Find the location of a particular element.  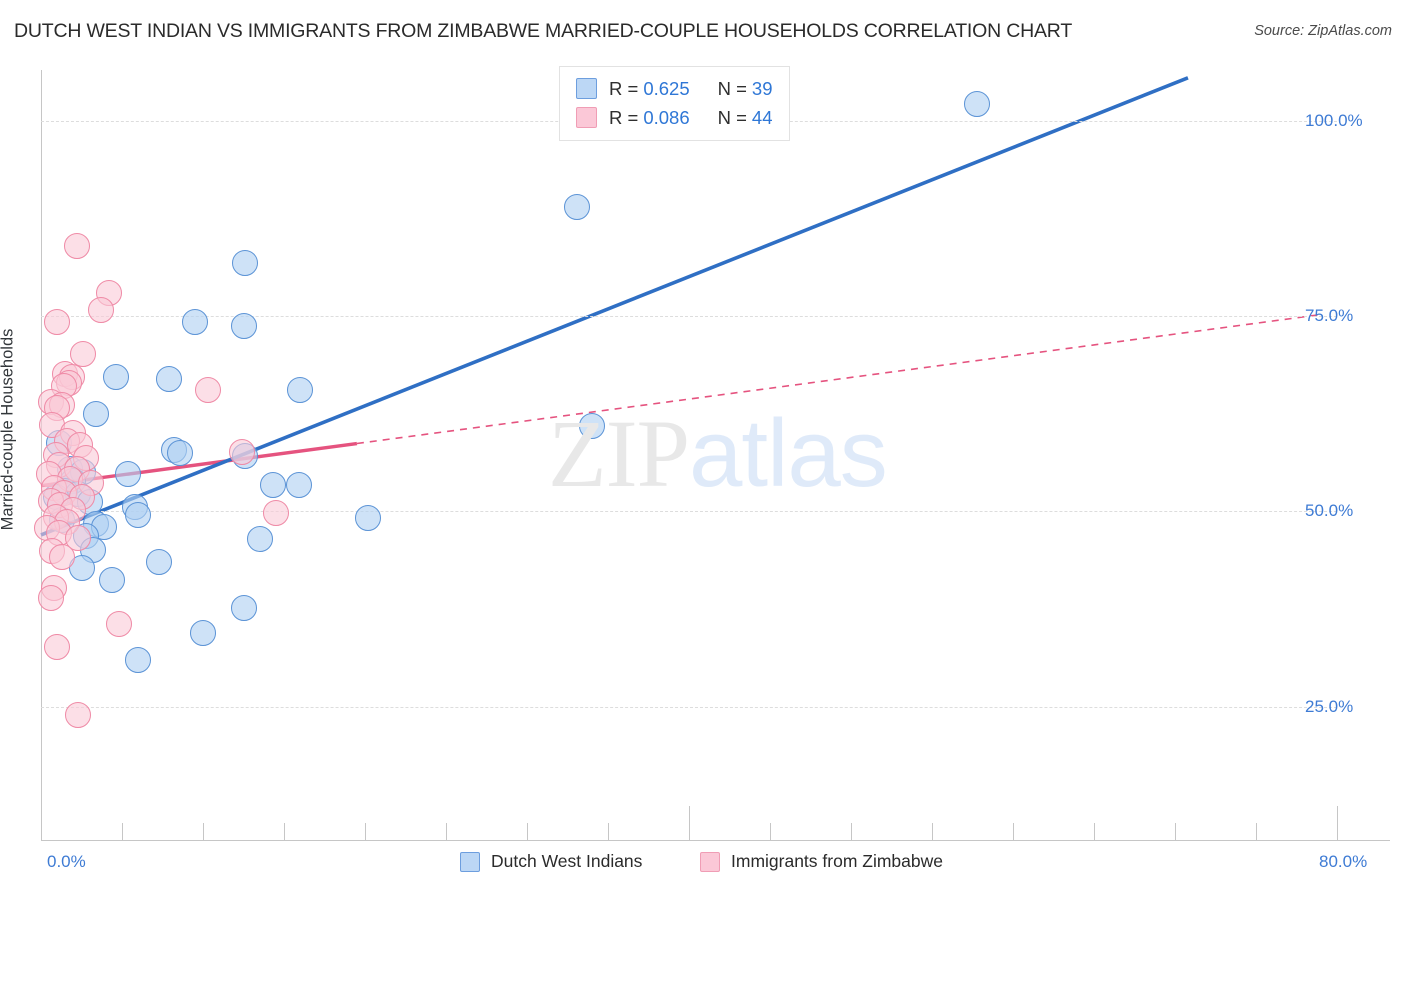

y-tick-label: 100.0% is located at coordinates (1334, 120).